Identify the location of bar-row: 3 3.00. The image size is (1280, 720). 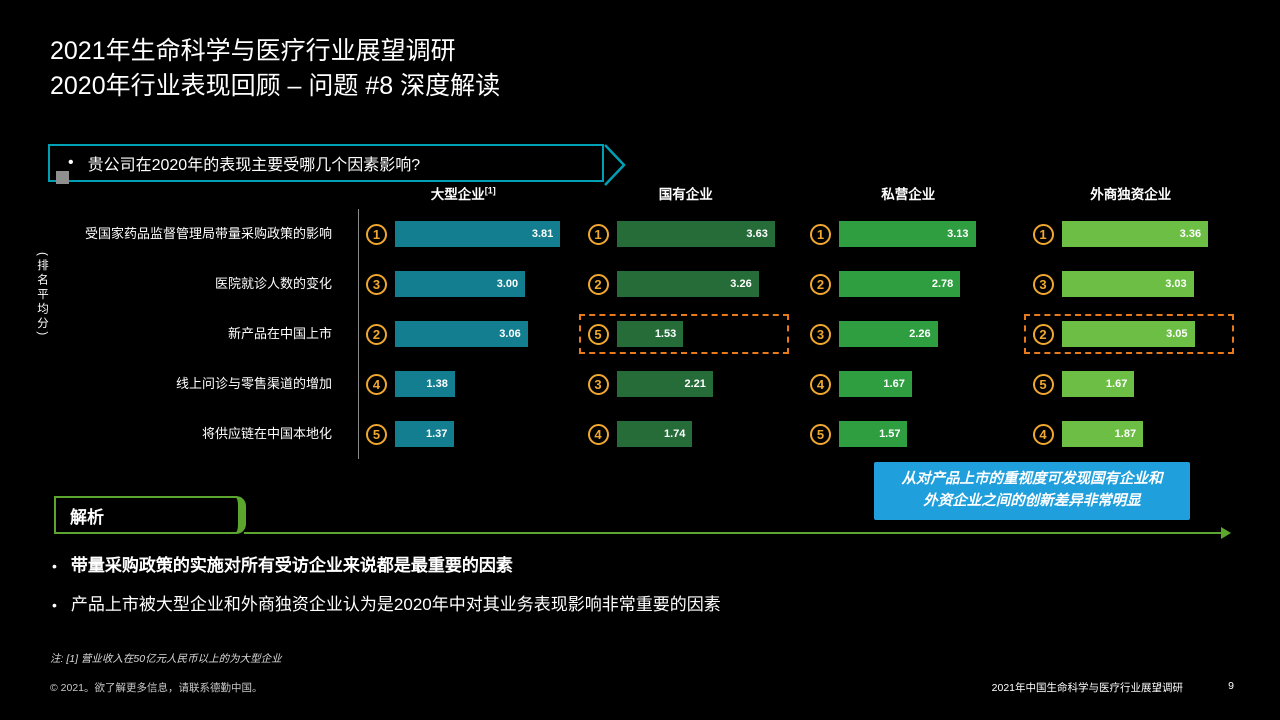
(464, 284).